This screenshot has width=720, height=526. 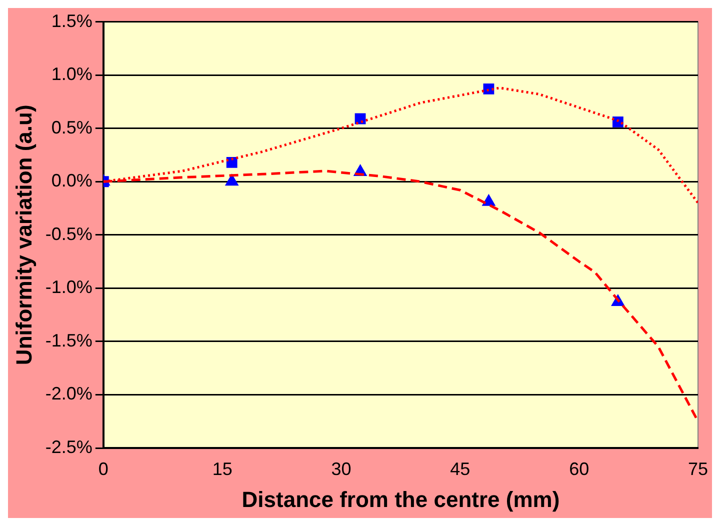 I want to click on y-tick-label: -1.0%, so click(x=68, y=287).